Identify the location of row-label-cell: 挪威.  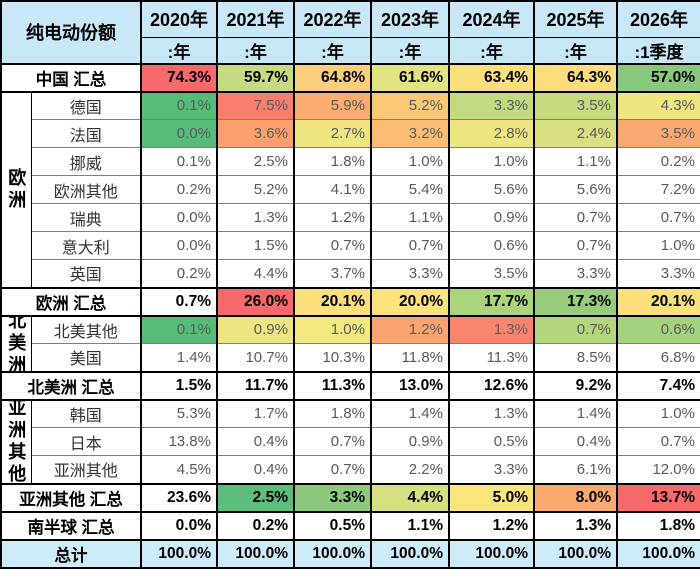
(86, 161).